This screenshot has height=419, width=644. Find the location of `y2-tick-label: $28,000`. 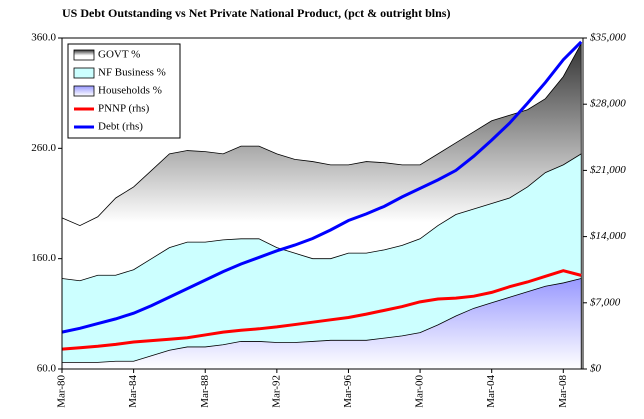

y2-tick-label: $28,000 is located at coordinates (608, 104).